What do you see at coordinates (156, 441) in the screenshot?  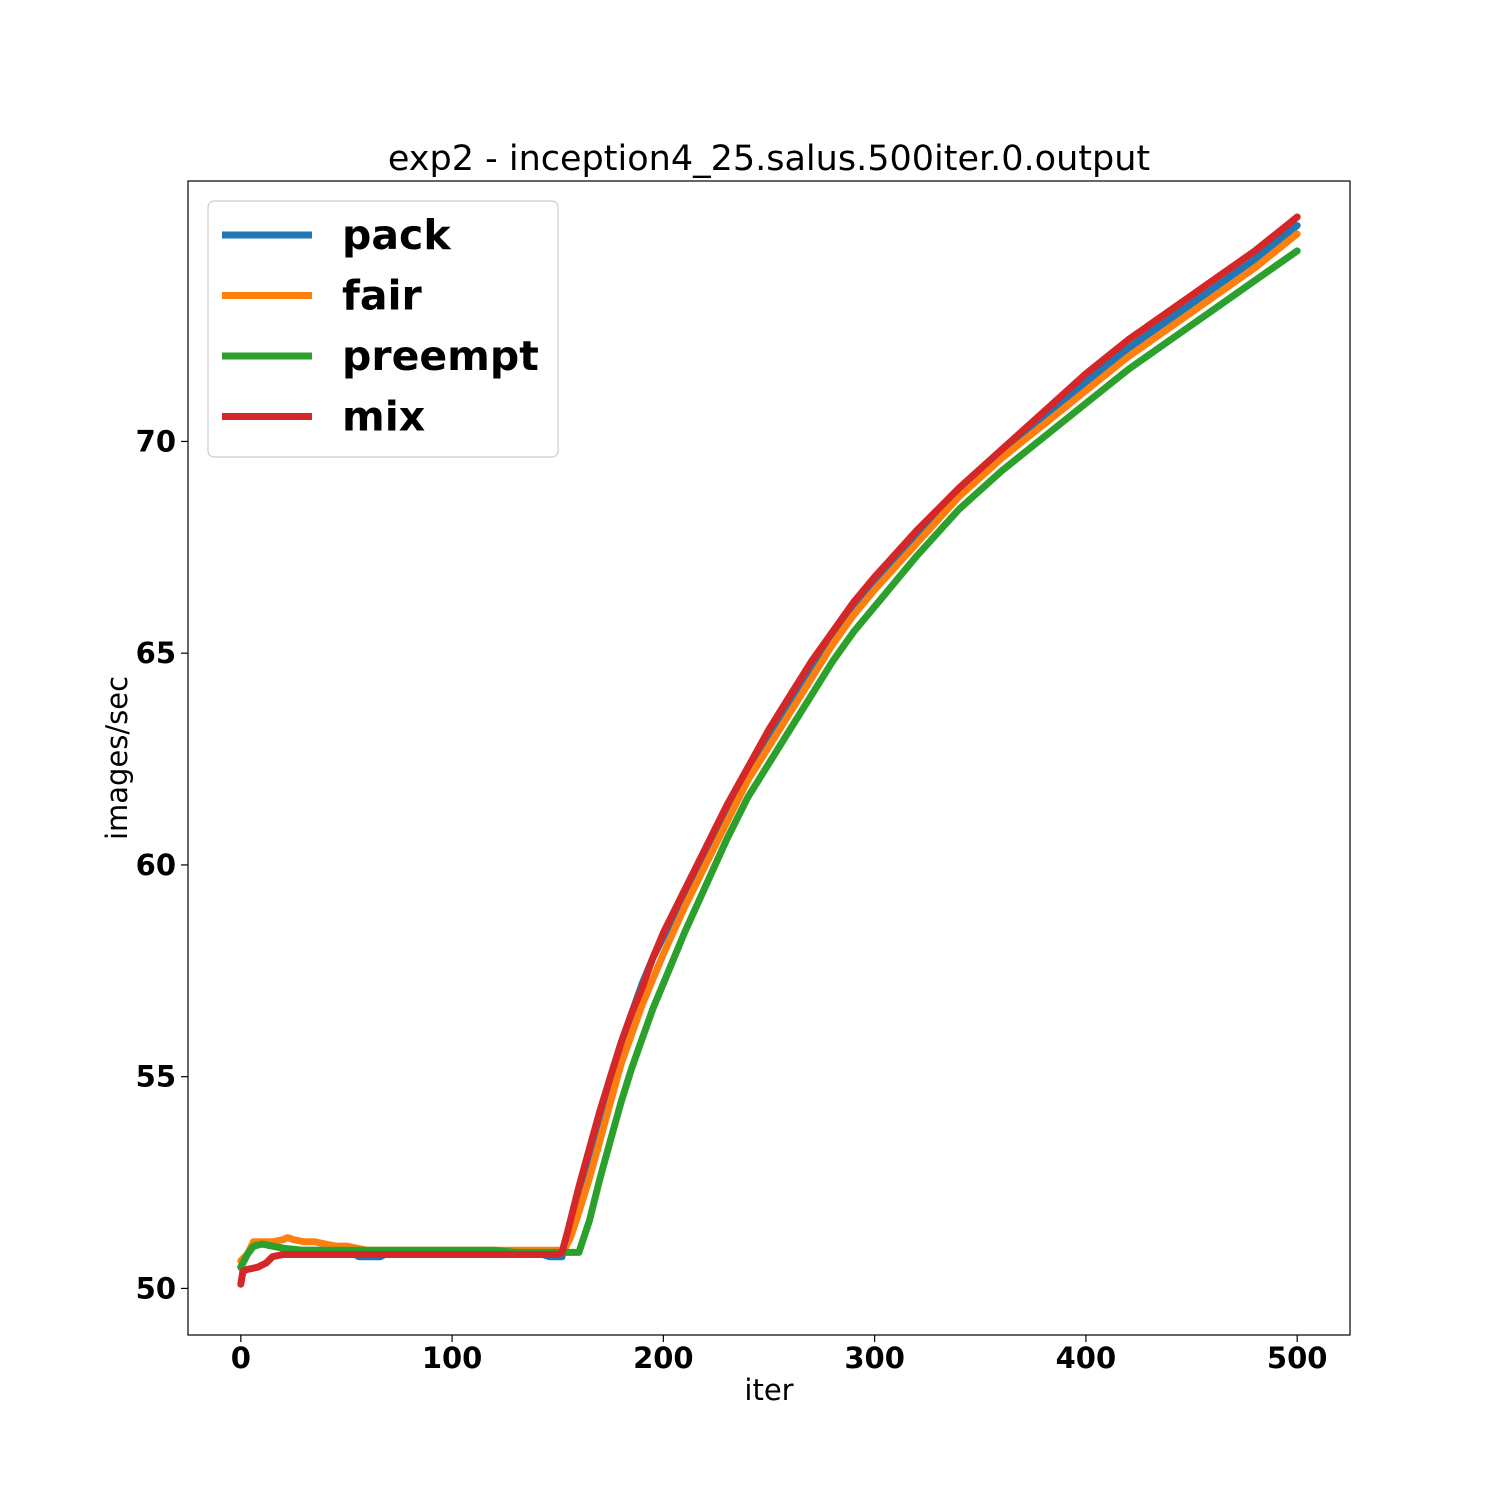 I see `y-tick-label: 70` at bounding box center [156, 441].